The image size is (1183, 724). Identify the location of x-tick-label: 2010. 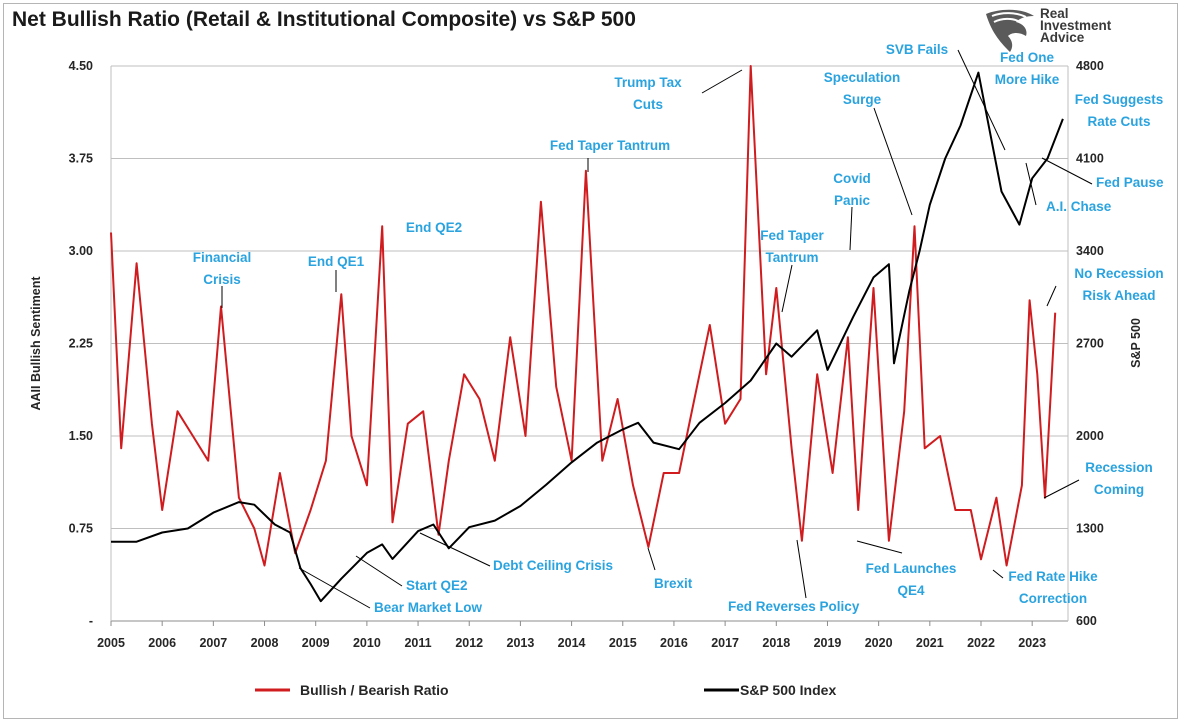
(367, 643).